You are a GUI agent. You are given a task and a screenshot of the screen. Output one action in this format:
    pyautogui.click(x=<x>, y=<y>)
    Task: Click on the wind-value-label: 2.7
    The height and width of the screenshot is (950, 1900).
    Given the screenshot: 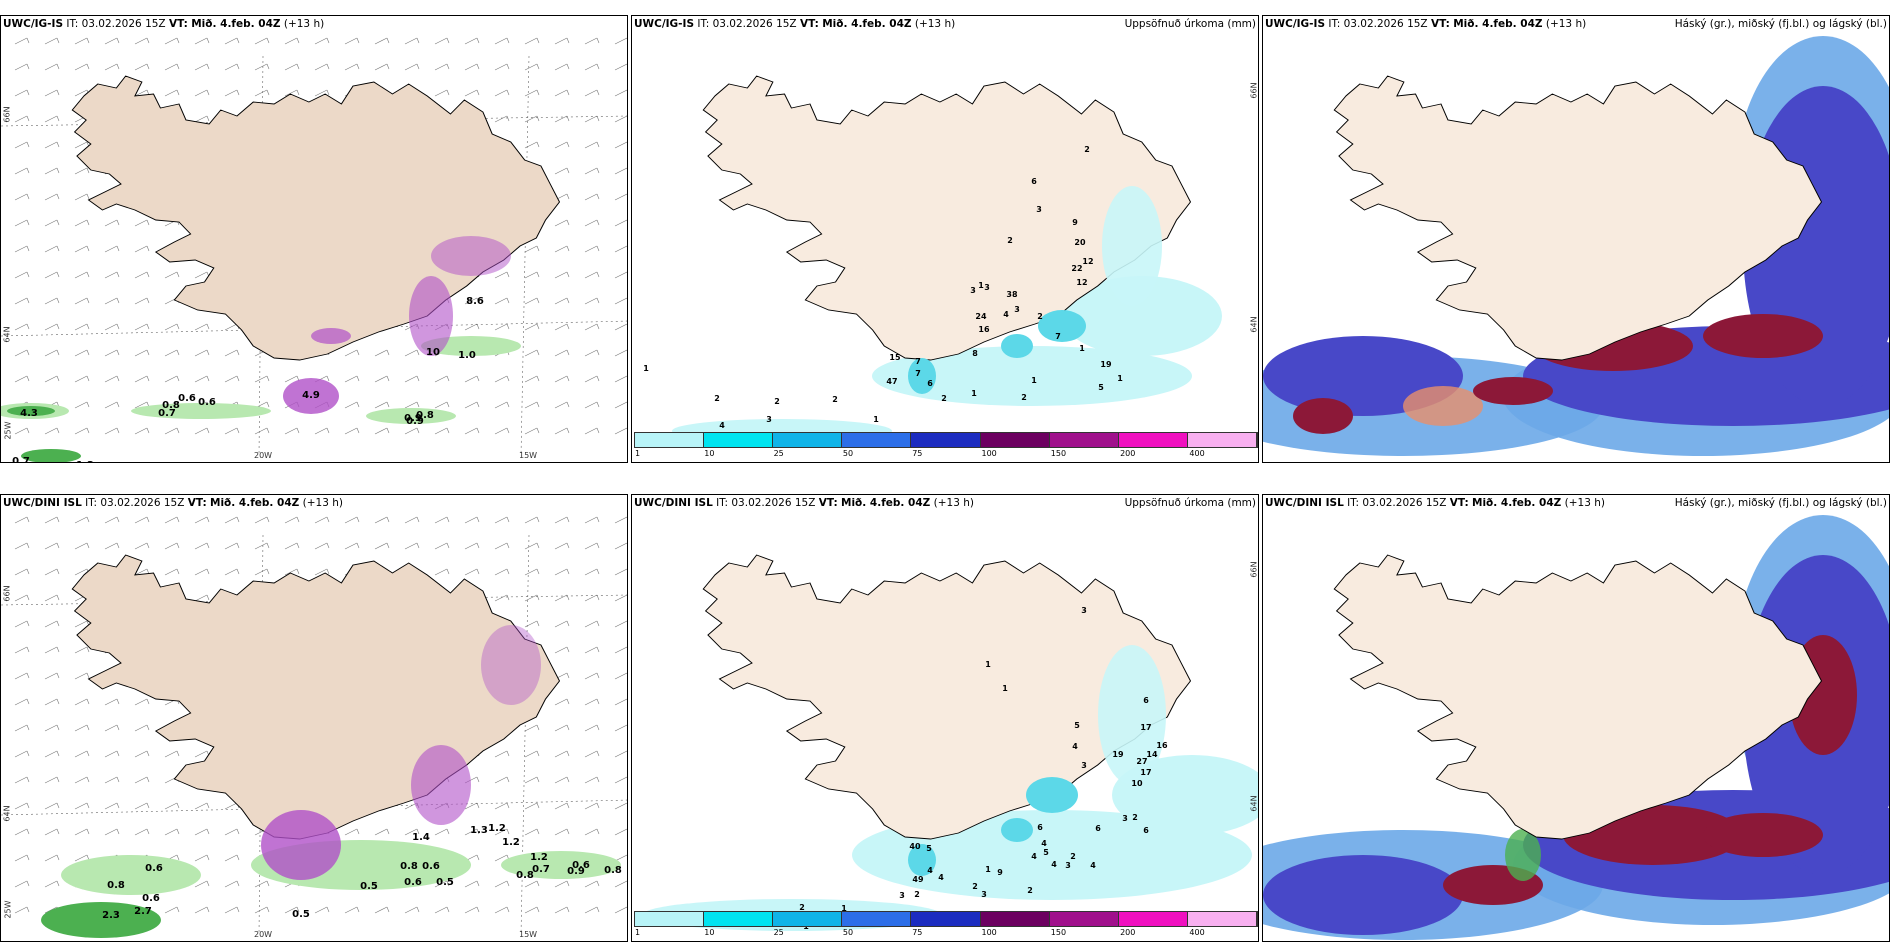 What is the action you would take?
    pyautogui.click(x=143, y=911)
    